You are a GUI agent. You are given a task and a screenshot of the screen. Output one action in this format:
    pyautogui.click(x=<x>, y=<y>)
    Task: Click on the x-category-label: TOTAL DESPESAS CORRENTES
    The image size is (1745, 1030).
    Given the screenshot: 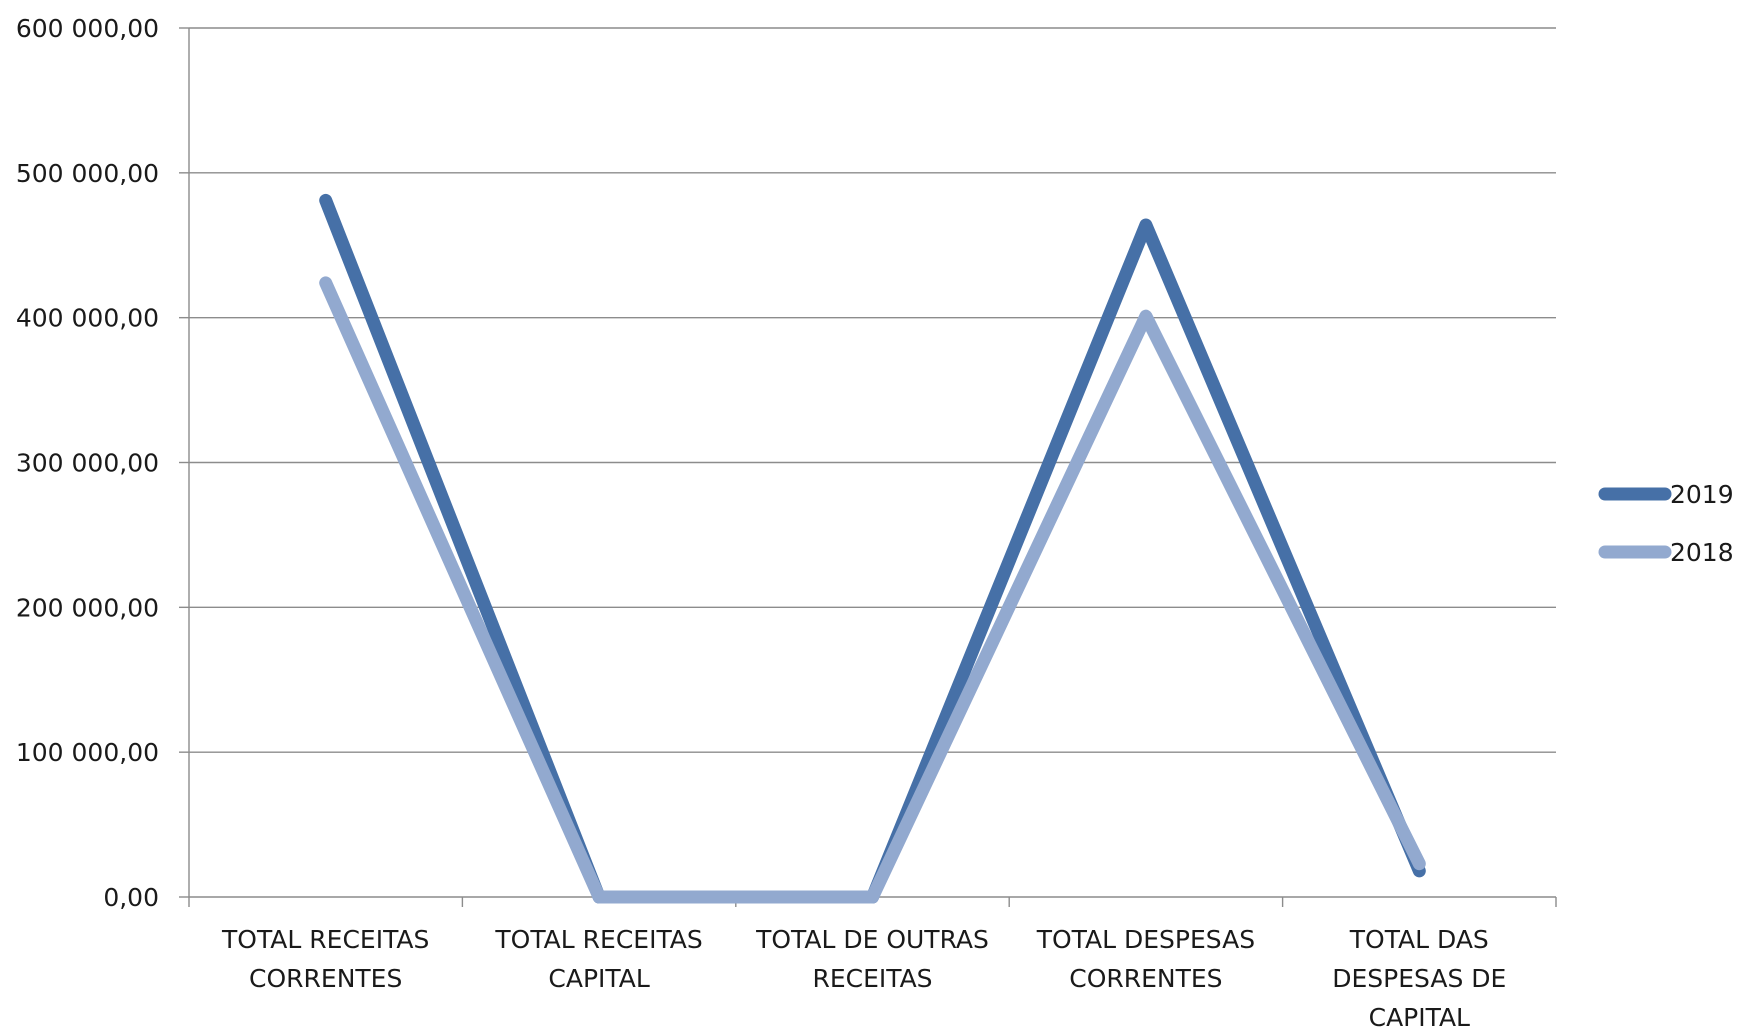 What is the action you would take?
    pyautogui.click(x=1145, y=959)
    